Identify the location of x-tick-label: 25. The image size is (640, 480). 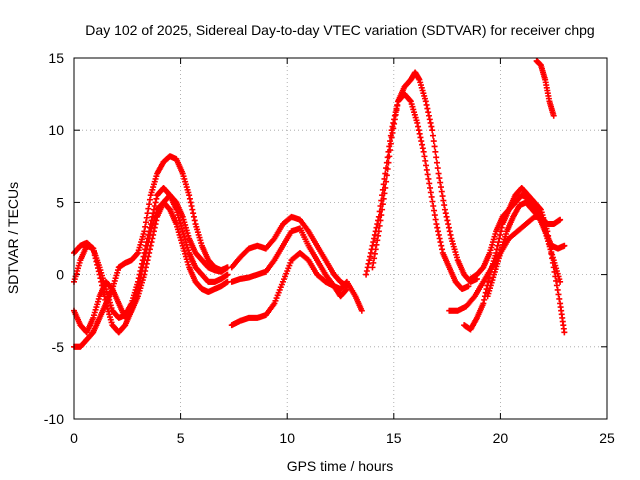
(607, 438).